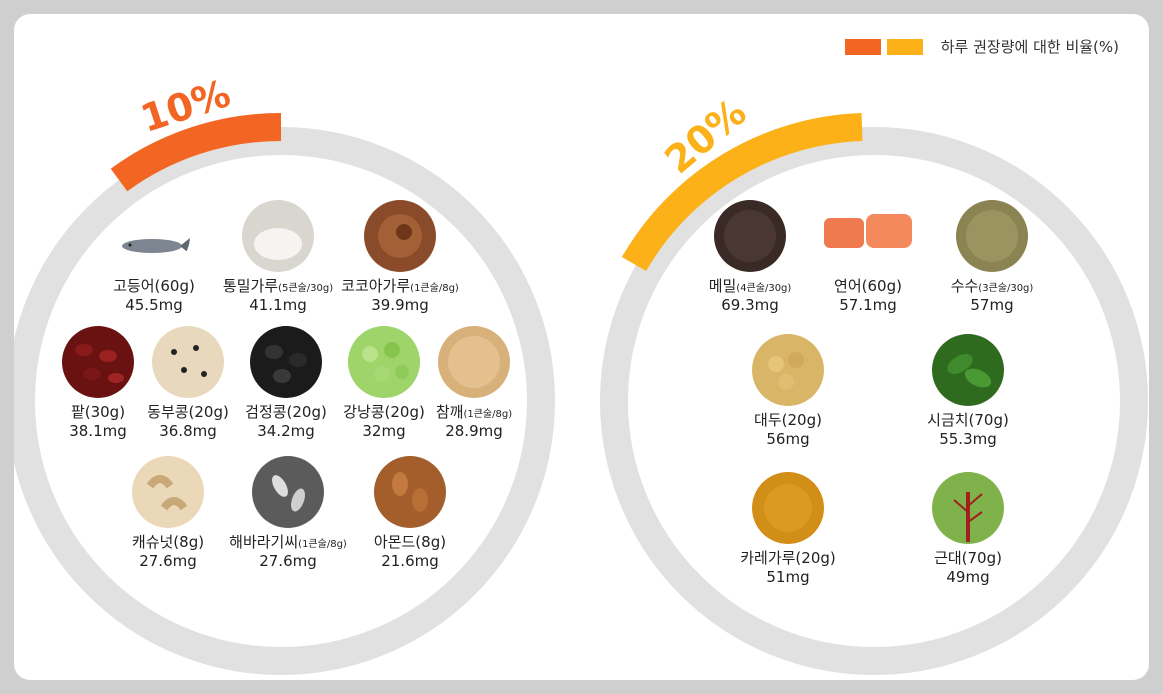 This screenshot has height=694, width=1163. Describe the element at coordinates (992, 236) in the screenshot. I see `sorghum-icon` at that location.